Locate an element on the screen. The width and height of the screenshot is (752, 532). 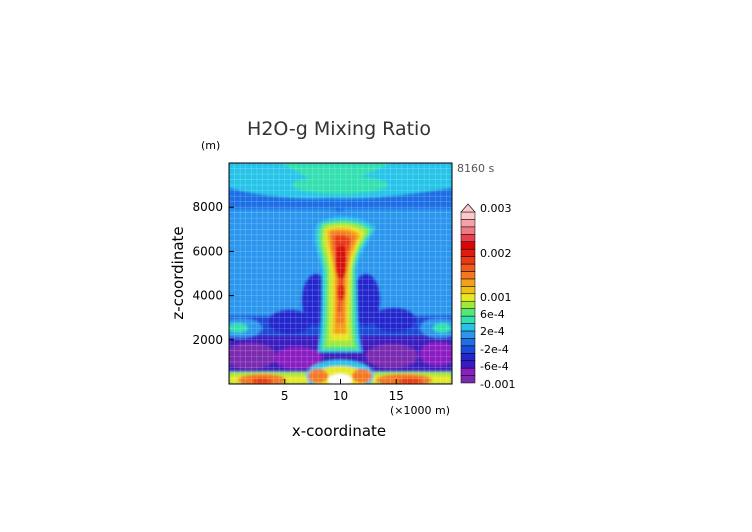
plot-area is located at coordinates (340, 273).